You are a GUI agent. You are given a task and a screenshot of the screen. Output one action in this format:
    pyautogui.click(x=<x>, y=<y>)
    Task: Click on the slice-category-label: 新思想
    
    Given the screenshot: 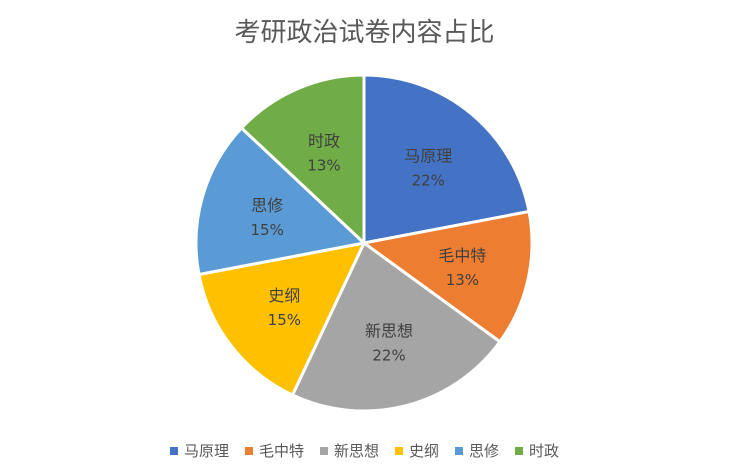 What is the action you would take?
    pyautogui.click(x=389, y=331)
    